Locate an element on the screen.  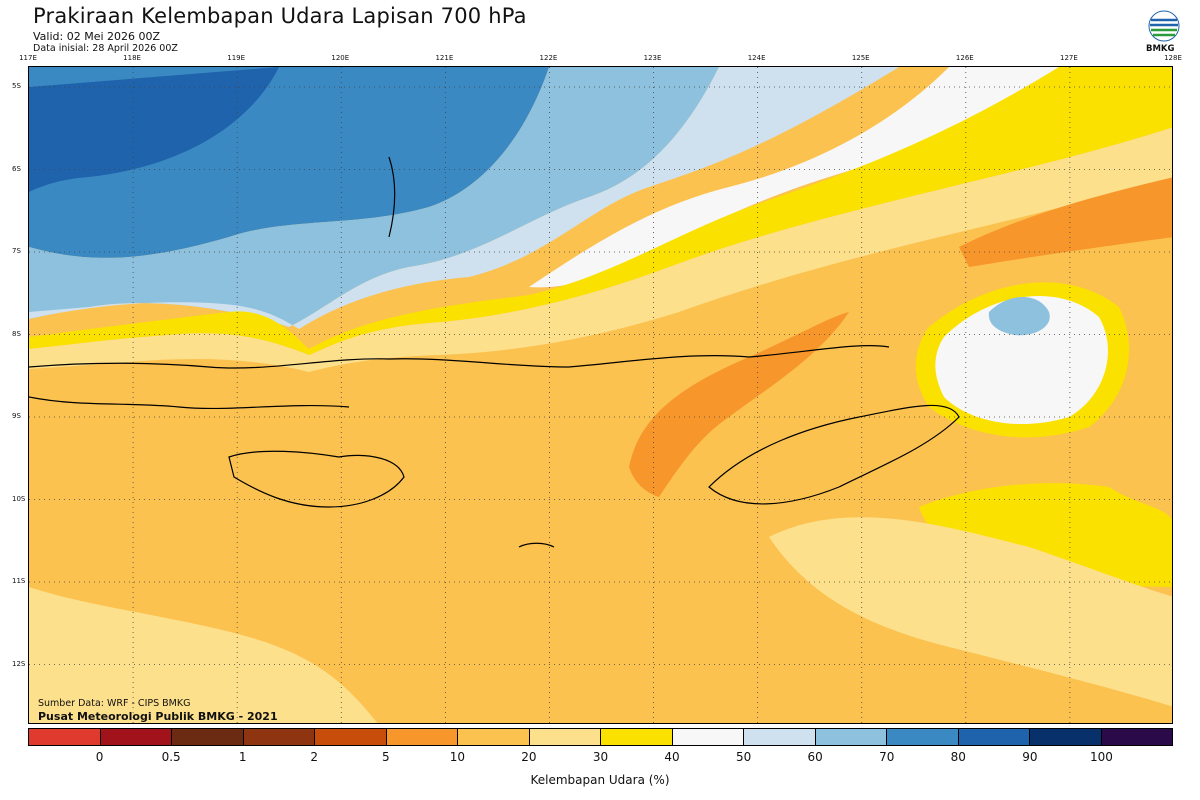
longitude-label: 127E is located at coordinates (1069, 58).